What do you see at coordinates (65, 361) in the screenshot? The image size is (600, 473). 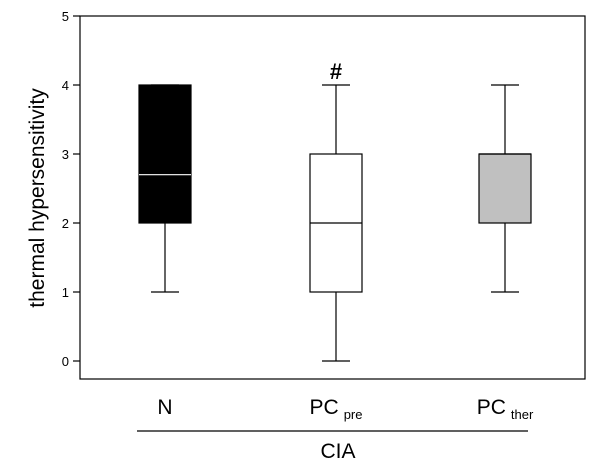 I see `y-tick-label-0: 0` at bounding box center [65, 361].